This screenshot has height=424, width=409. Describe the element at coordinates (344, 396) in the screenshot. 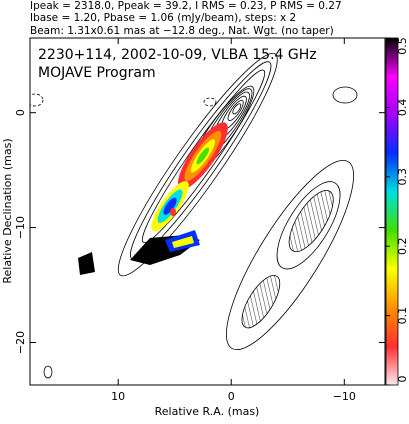

I see `x-tick-label: −10` at that location.